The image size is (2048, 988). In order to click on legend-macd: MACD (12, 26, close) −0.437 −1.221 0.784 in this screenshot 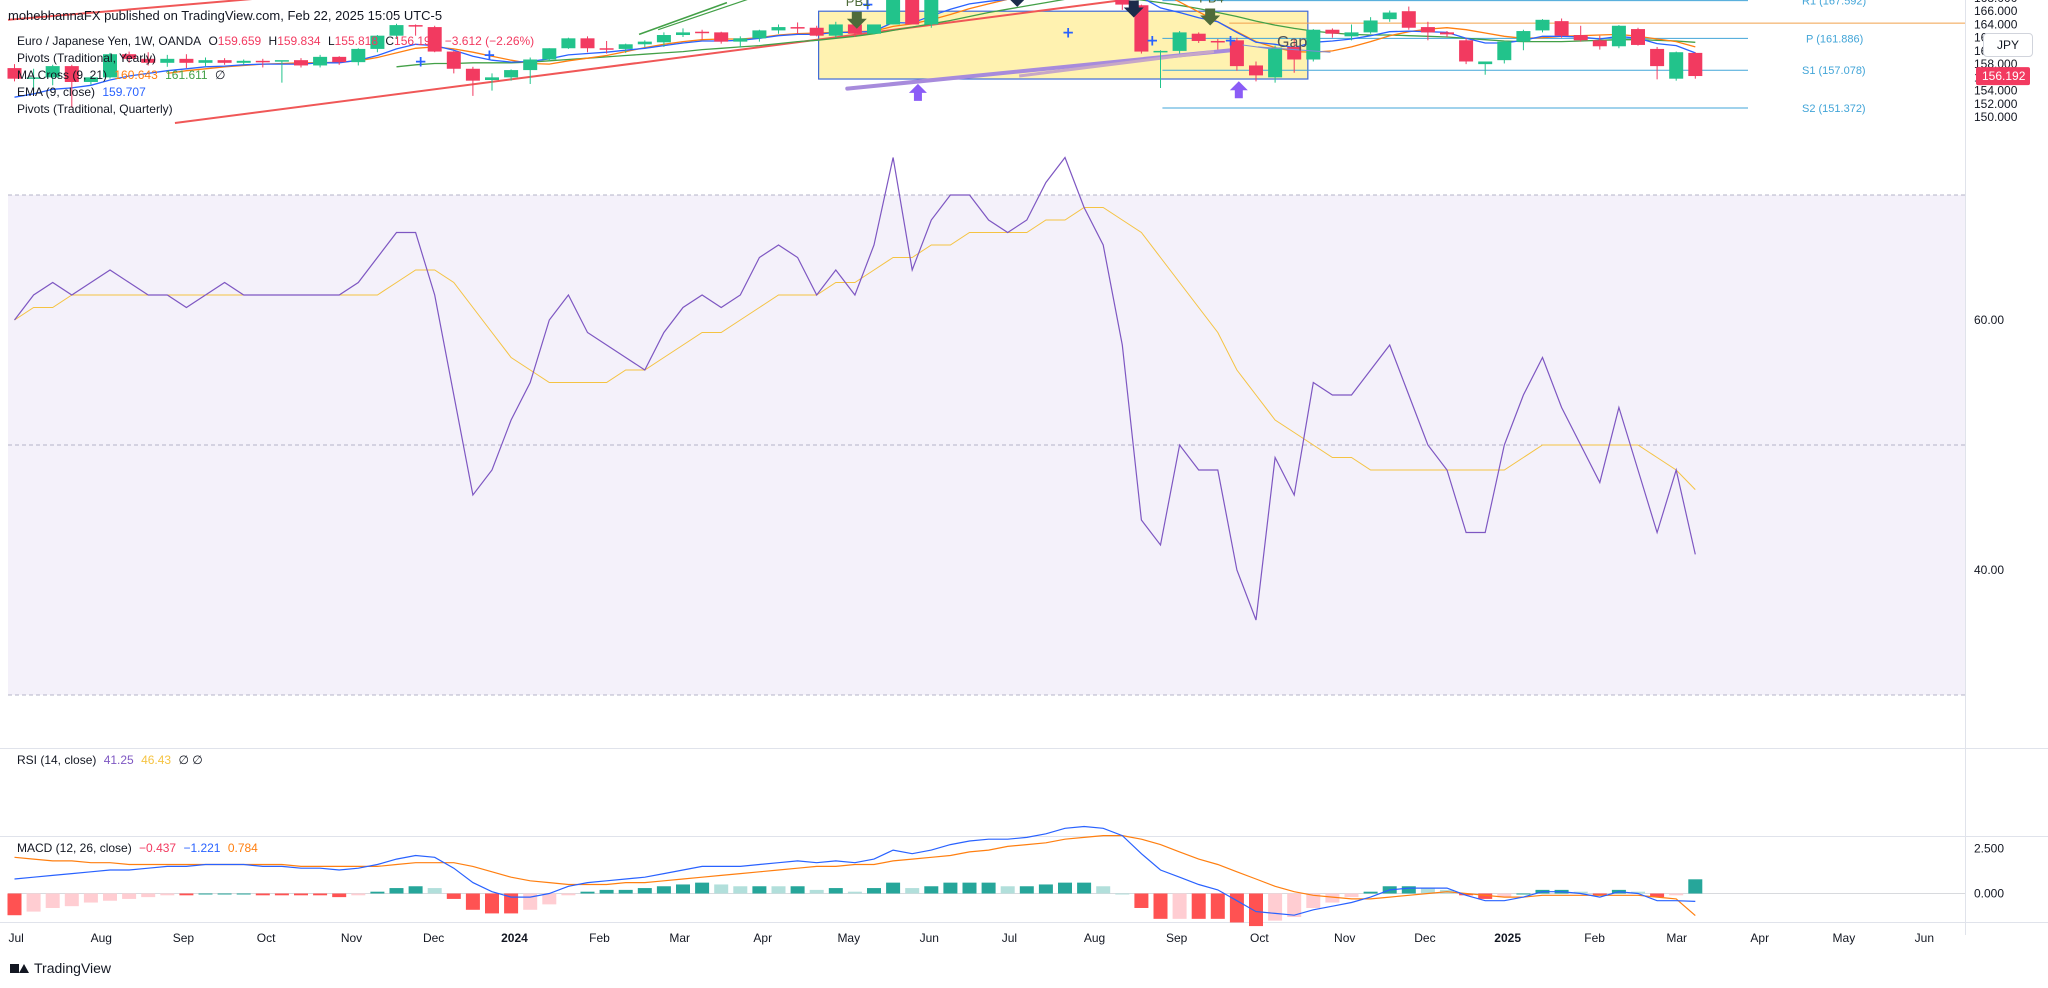, I will do `click(139, 848)`.